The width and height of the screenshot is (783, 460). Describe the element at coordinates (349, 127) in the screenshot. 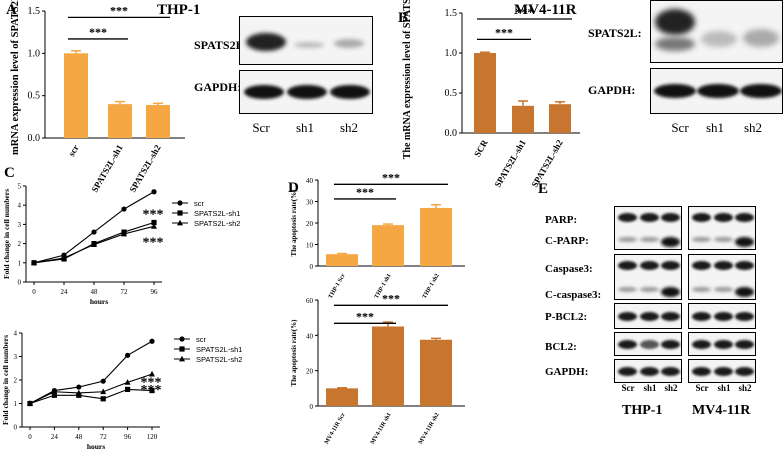

I see `blot-a-lane-sh2: sh2` at that location.